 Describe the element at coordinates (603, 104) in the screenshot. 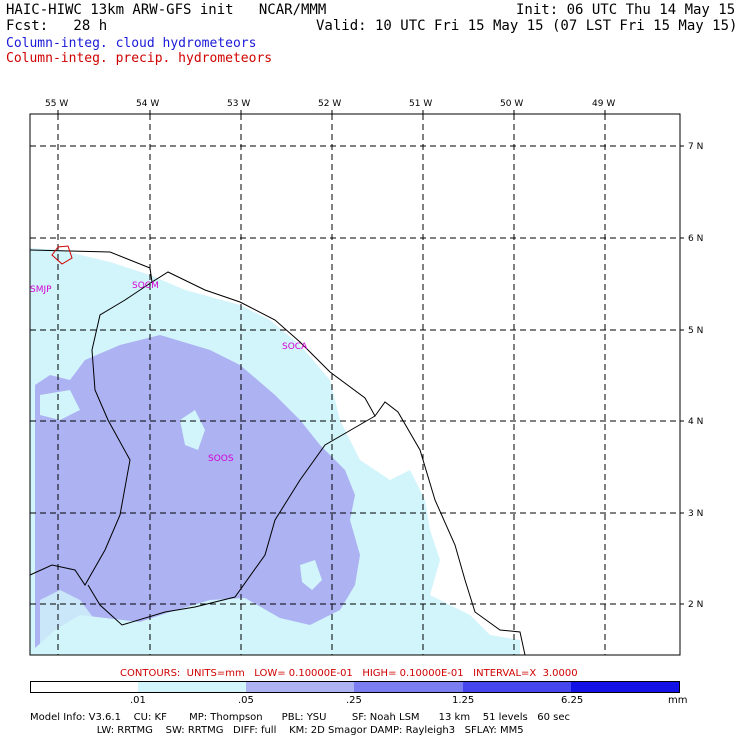

I see `lon-label-49w: 49 W` at that location.